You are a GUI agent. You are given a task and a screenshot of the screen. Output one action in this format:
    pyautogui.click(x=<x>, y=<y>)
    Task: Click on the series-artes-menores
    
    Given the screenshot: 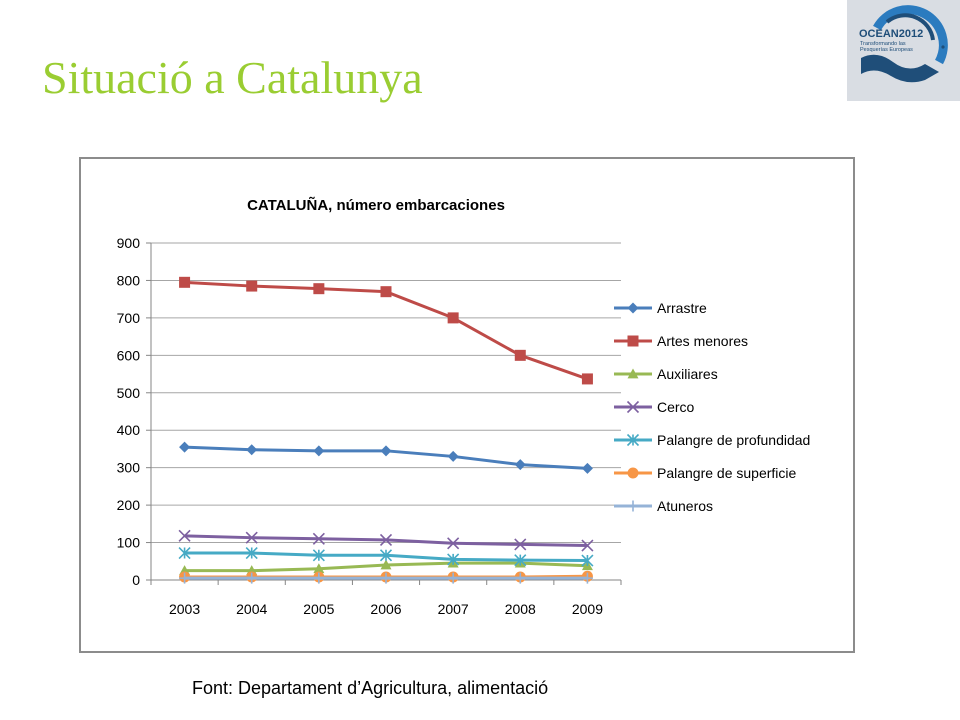 What is the action you would take?
    pyautogui.click(x=386, y=330)
    